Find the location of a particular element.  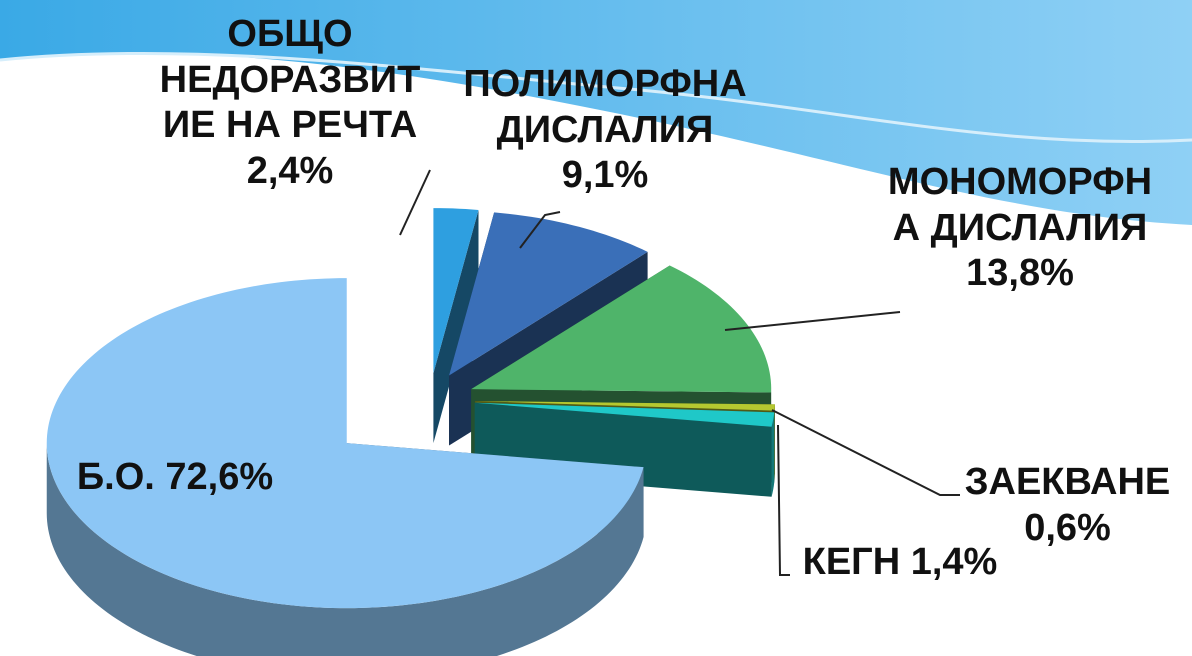

data-label: ЗАЕКВАНЕ 0,6% is located at coordinates (1067, 505).